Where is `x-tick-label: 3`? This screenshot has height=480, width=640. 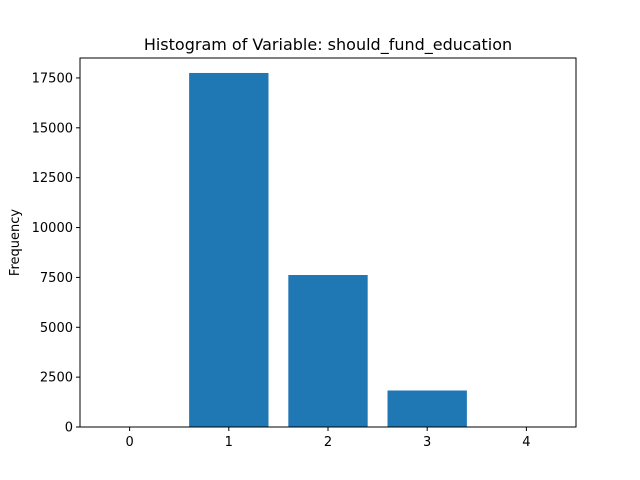 x-tick-label: 3 is located at coordinates (427, 442).